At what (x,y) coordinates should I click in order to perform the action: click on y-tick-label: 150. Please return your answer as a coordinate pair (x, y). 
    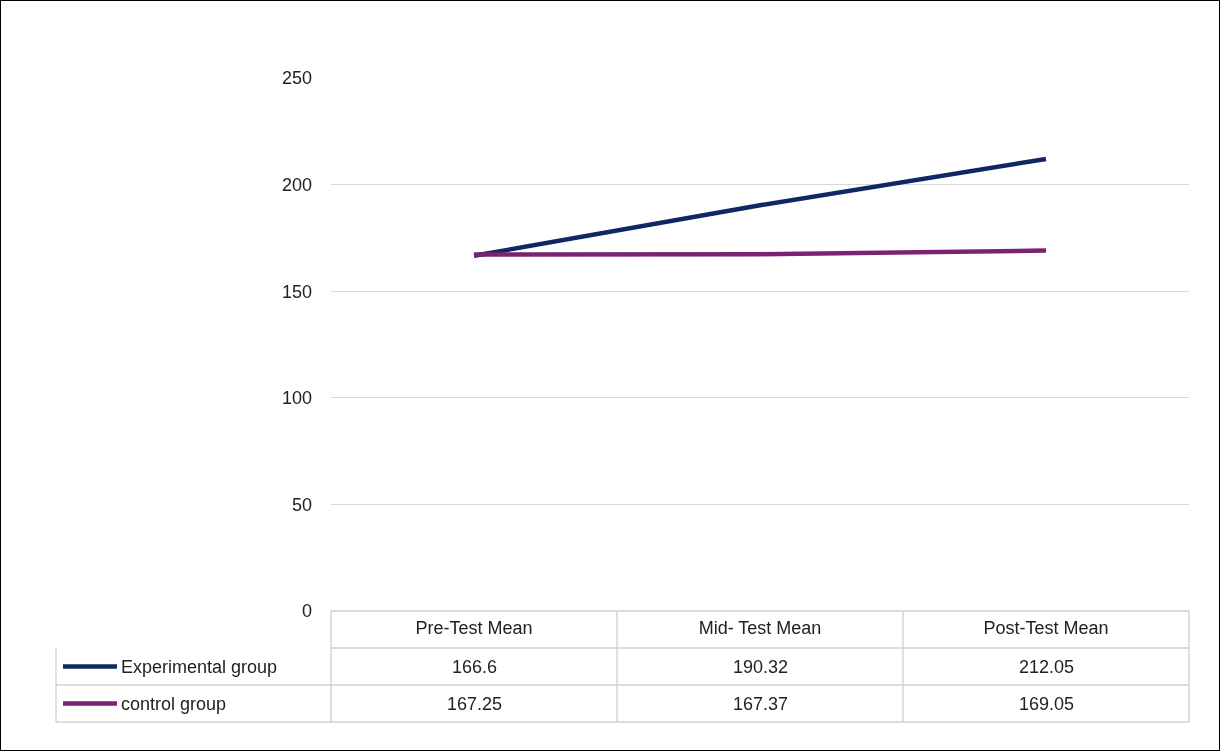
    Looking at the image, I should click on (296, 291).